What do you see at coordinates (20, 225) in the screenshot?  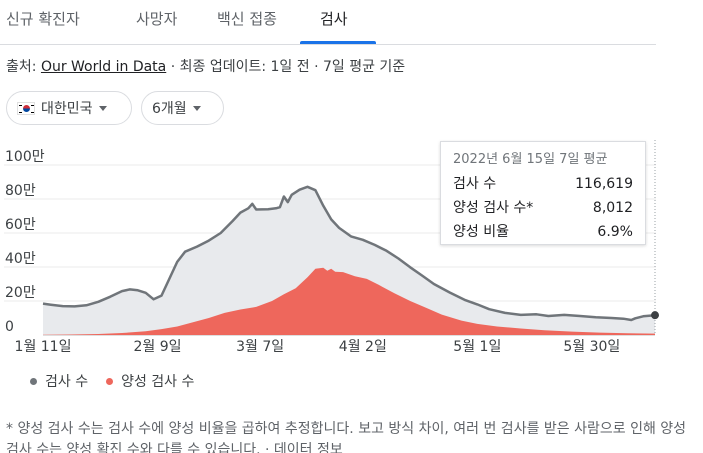 I see `y-tick-label: 60만` at bounding box center [20, 225].